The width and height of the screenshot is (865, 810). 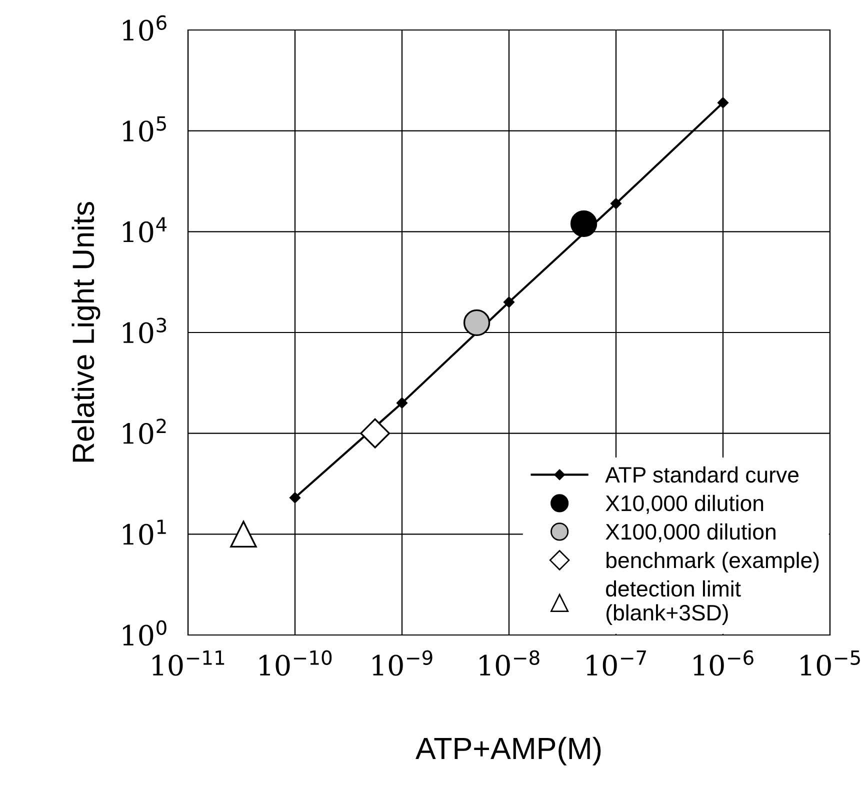 I want to click on legend-label: detection limit (blank+3SD), so click(x=673, y=602).